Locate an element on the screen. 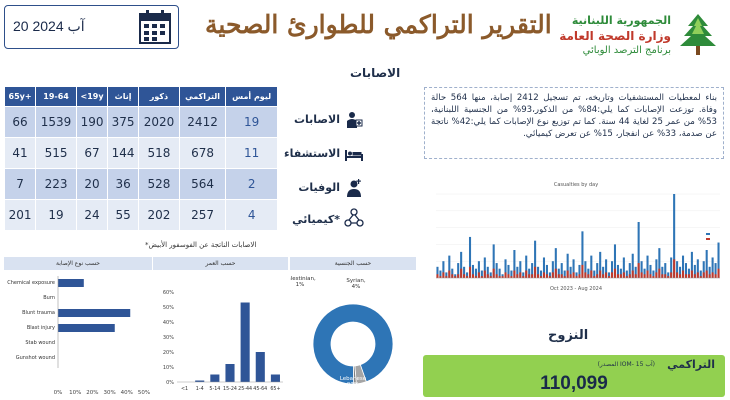 The height and width of the screenshot is (400, 730). table-cell: 55 is located at coordinates (123, 215).